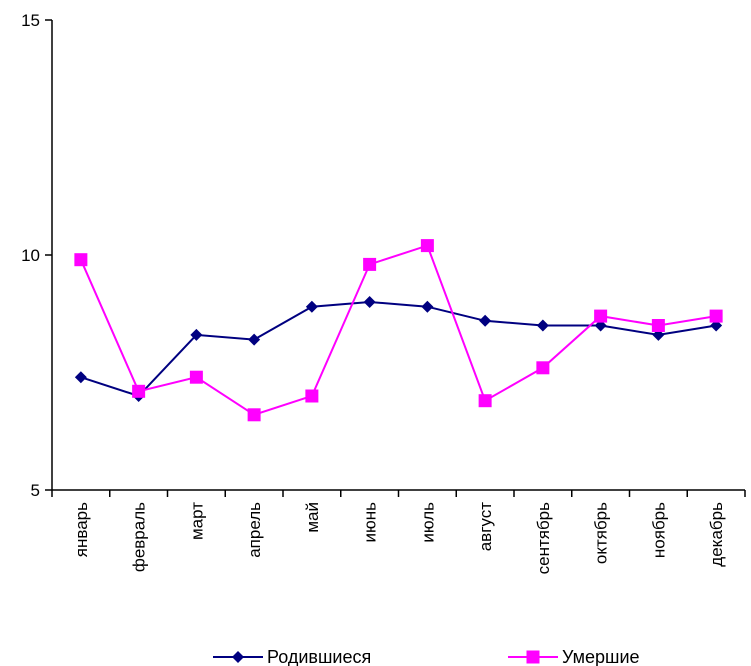  What do you see at coordinates (35, 490) in the screenshot?
I see `y-tick-label: 5` at bounding box center [35, 490].